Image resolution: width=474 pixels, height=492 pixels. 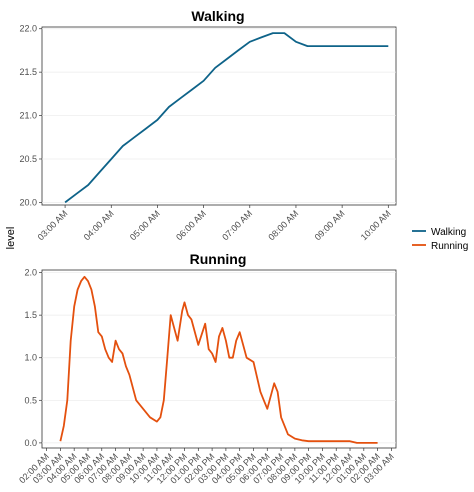 I want to click on walking-x-tick-label: 04:00 AM, so click(x=99, y=225).